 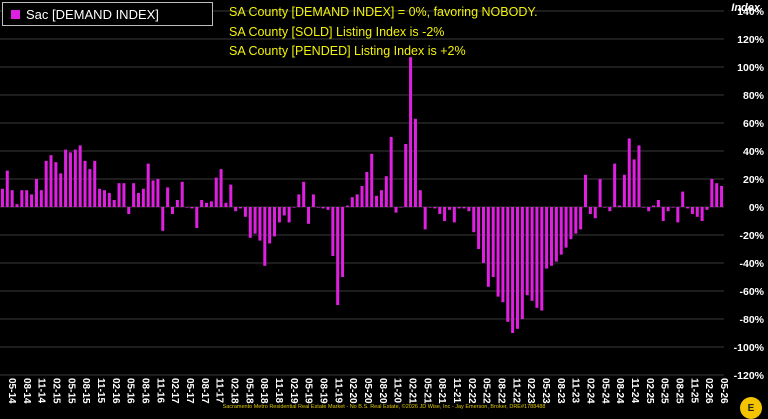 What do you see at coordinates (634, 390) in the screenshot?
I see `x-tick-label: 11-24` at bounding box center [634, 390].